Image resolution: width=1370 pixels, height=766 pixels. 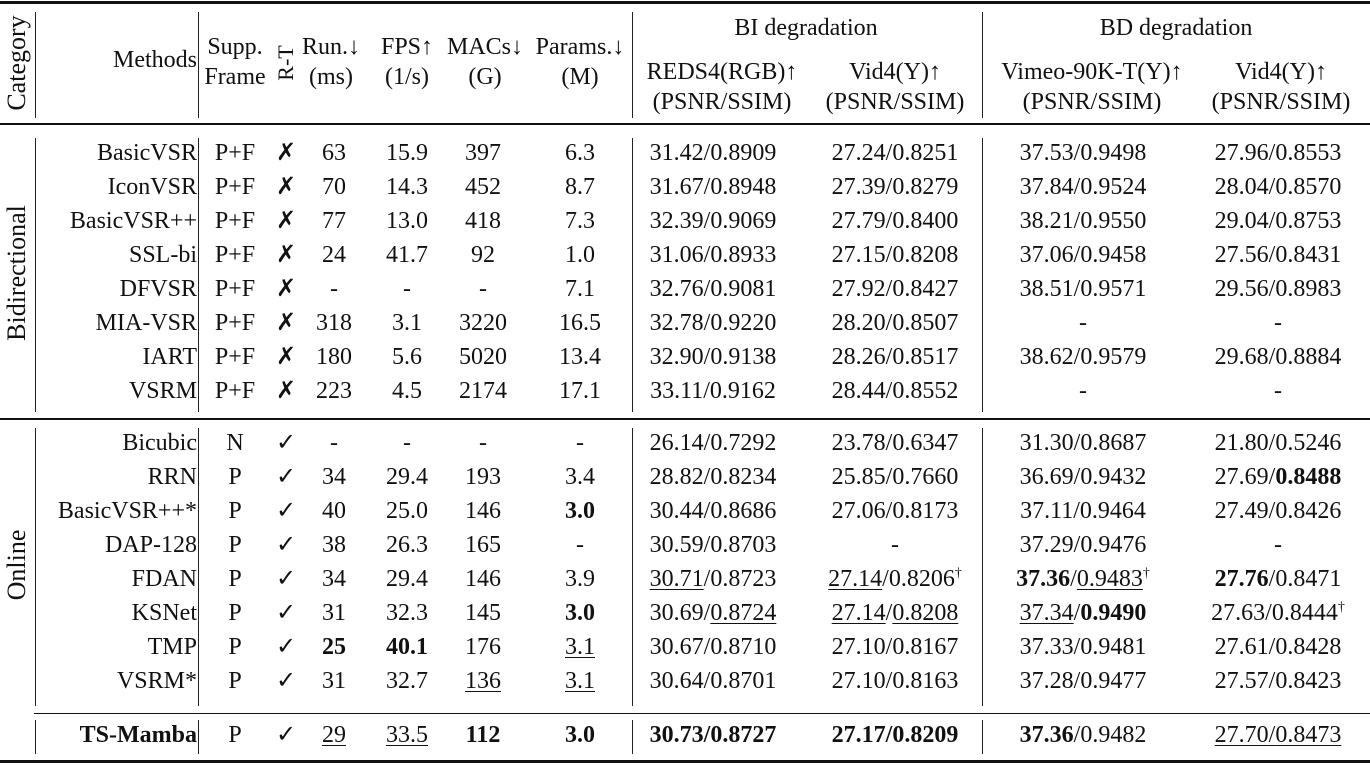 What do you see at coordinates (676, 579) in the screenshot?
I see `psnr-value: 30.71` at bounding box center [676, 579].